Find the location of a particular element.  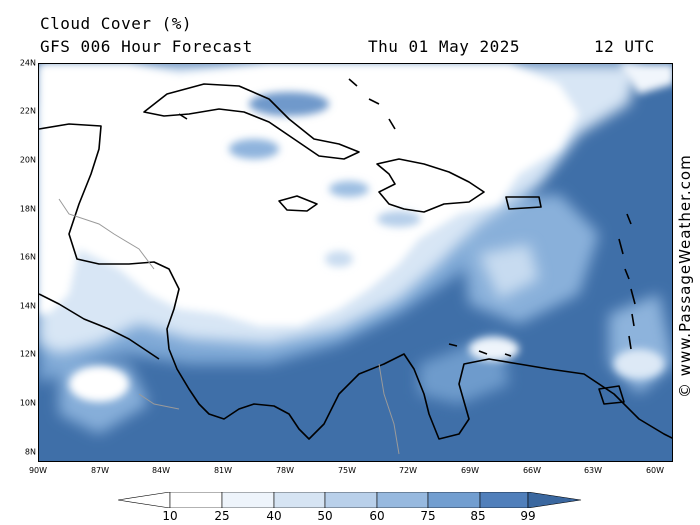

legend-tick: 10 is located at coordinates (170, 516).